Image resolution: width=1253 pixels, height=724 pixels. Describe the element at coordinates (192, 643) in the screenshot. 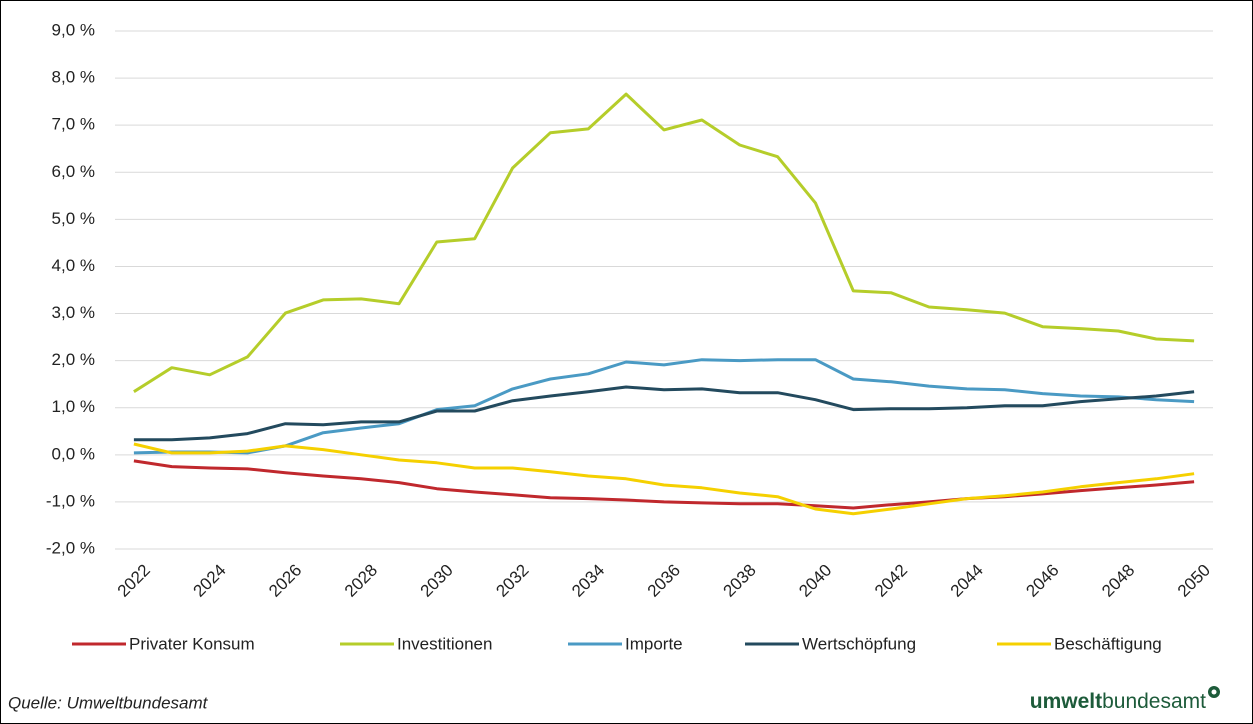

I see `legend-label: Privater Konsum` at that location.